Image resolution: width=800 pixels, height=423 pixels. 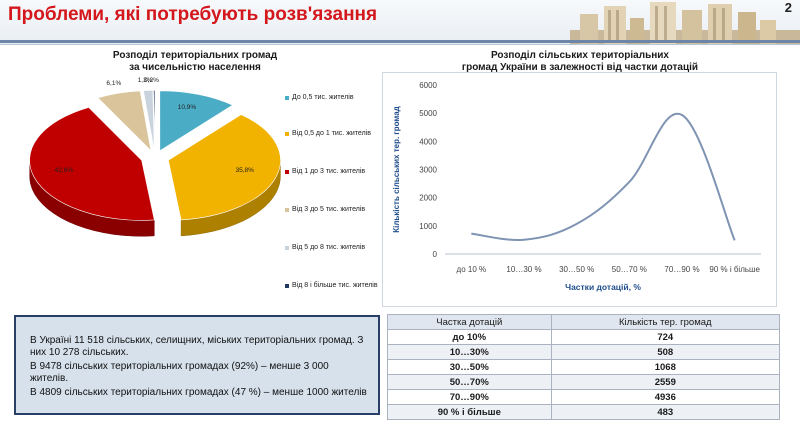 What do you see at coordinates (329, 171) in the screenshot?
I see `legend-label: Від 1 до 3 тис. жителів` at bounding box center [329, 171].